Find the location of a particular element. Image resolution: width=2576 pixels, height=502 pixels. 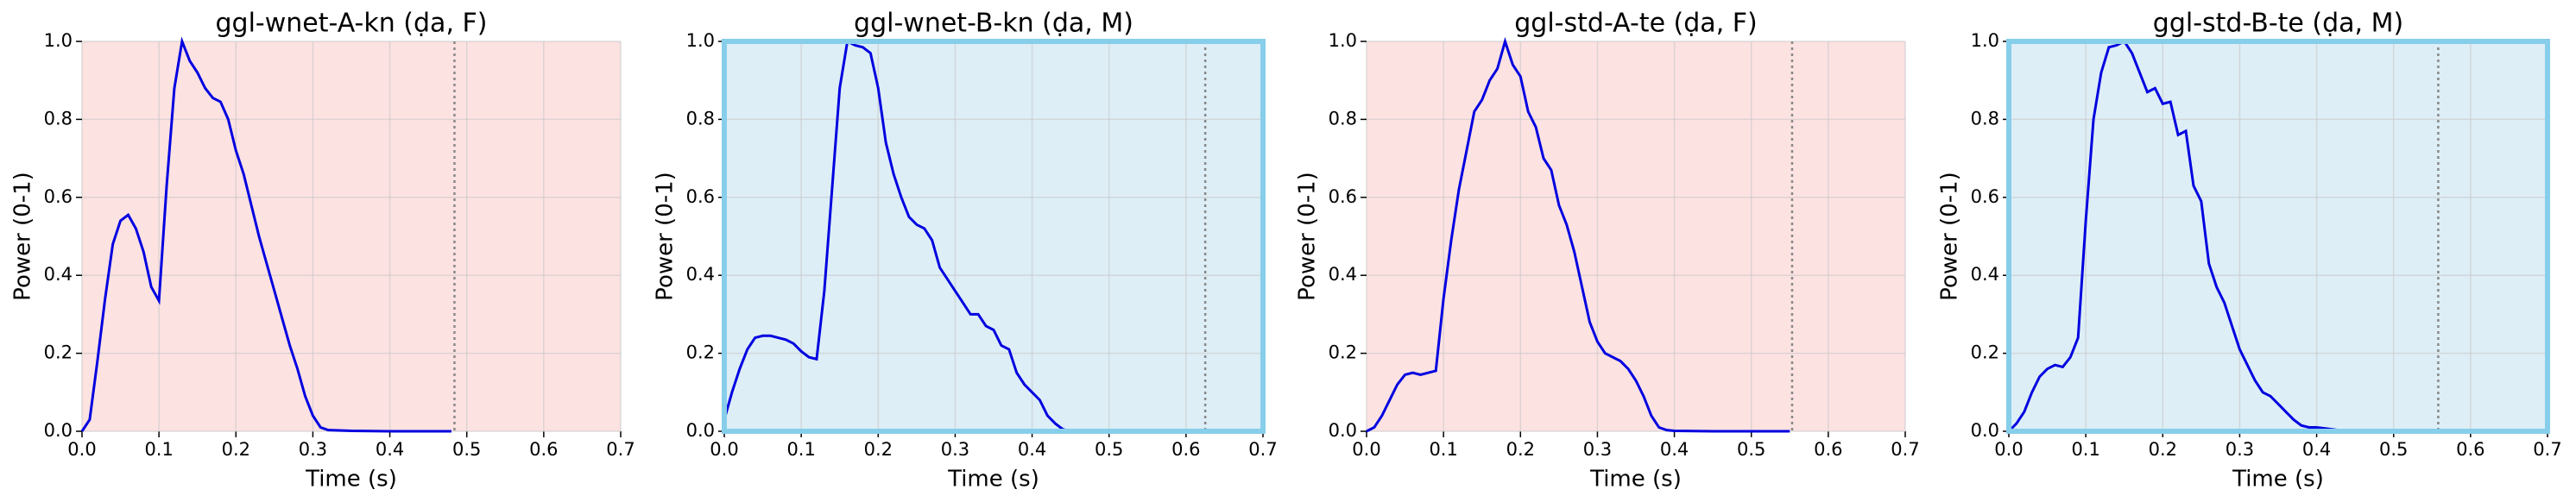

chart-title: ggl-std-B-te (ḍa, M) is located at coordinates (2278, 24).